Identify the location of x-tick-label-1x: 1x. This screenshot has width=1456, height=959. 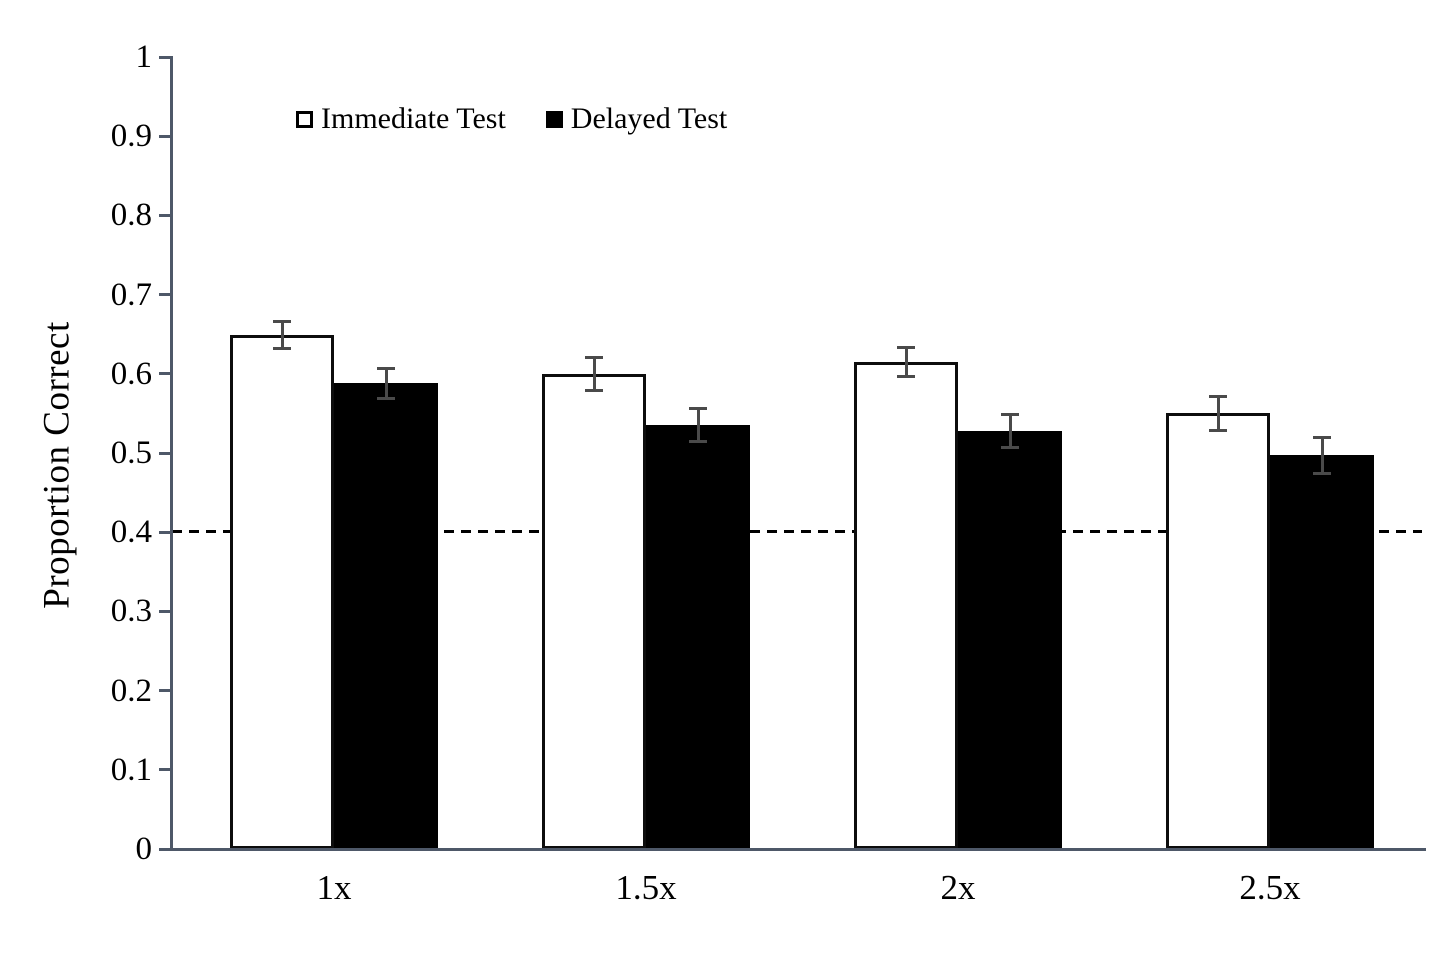
(334, 887).